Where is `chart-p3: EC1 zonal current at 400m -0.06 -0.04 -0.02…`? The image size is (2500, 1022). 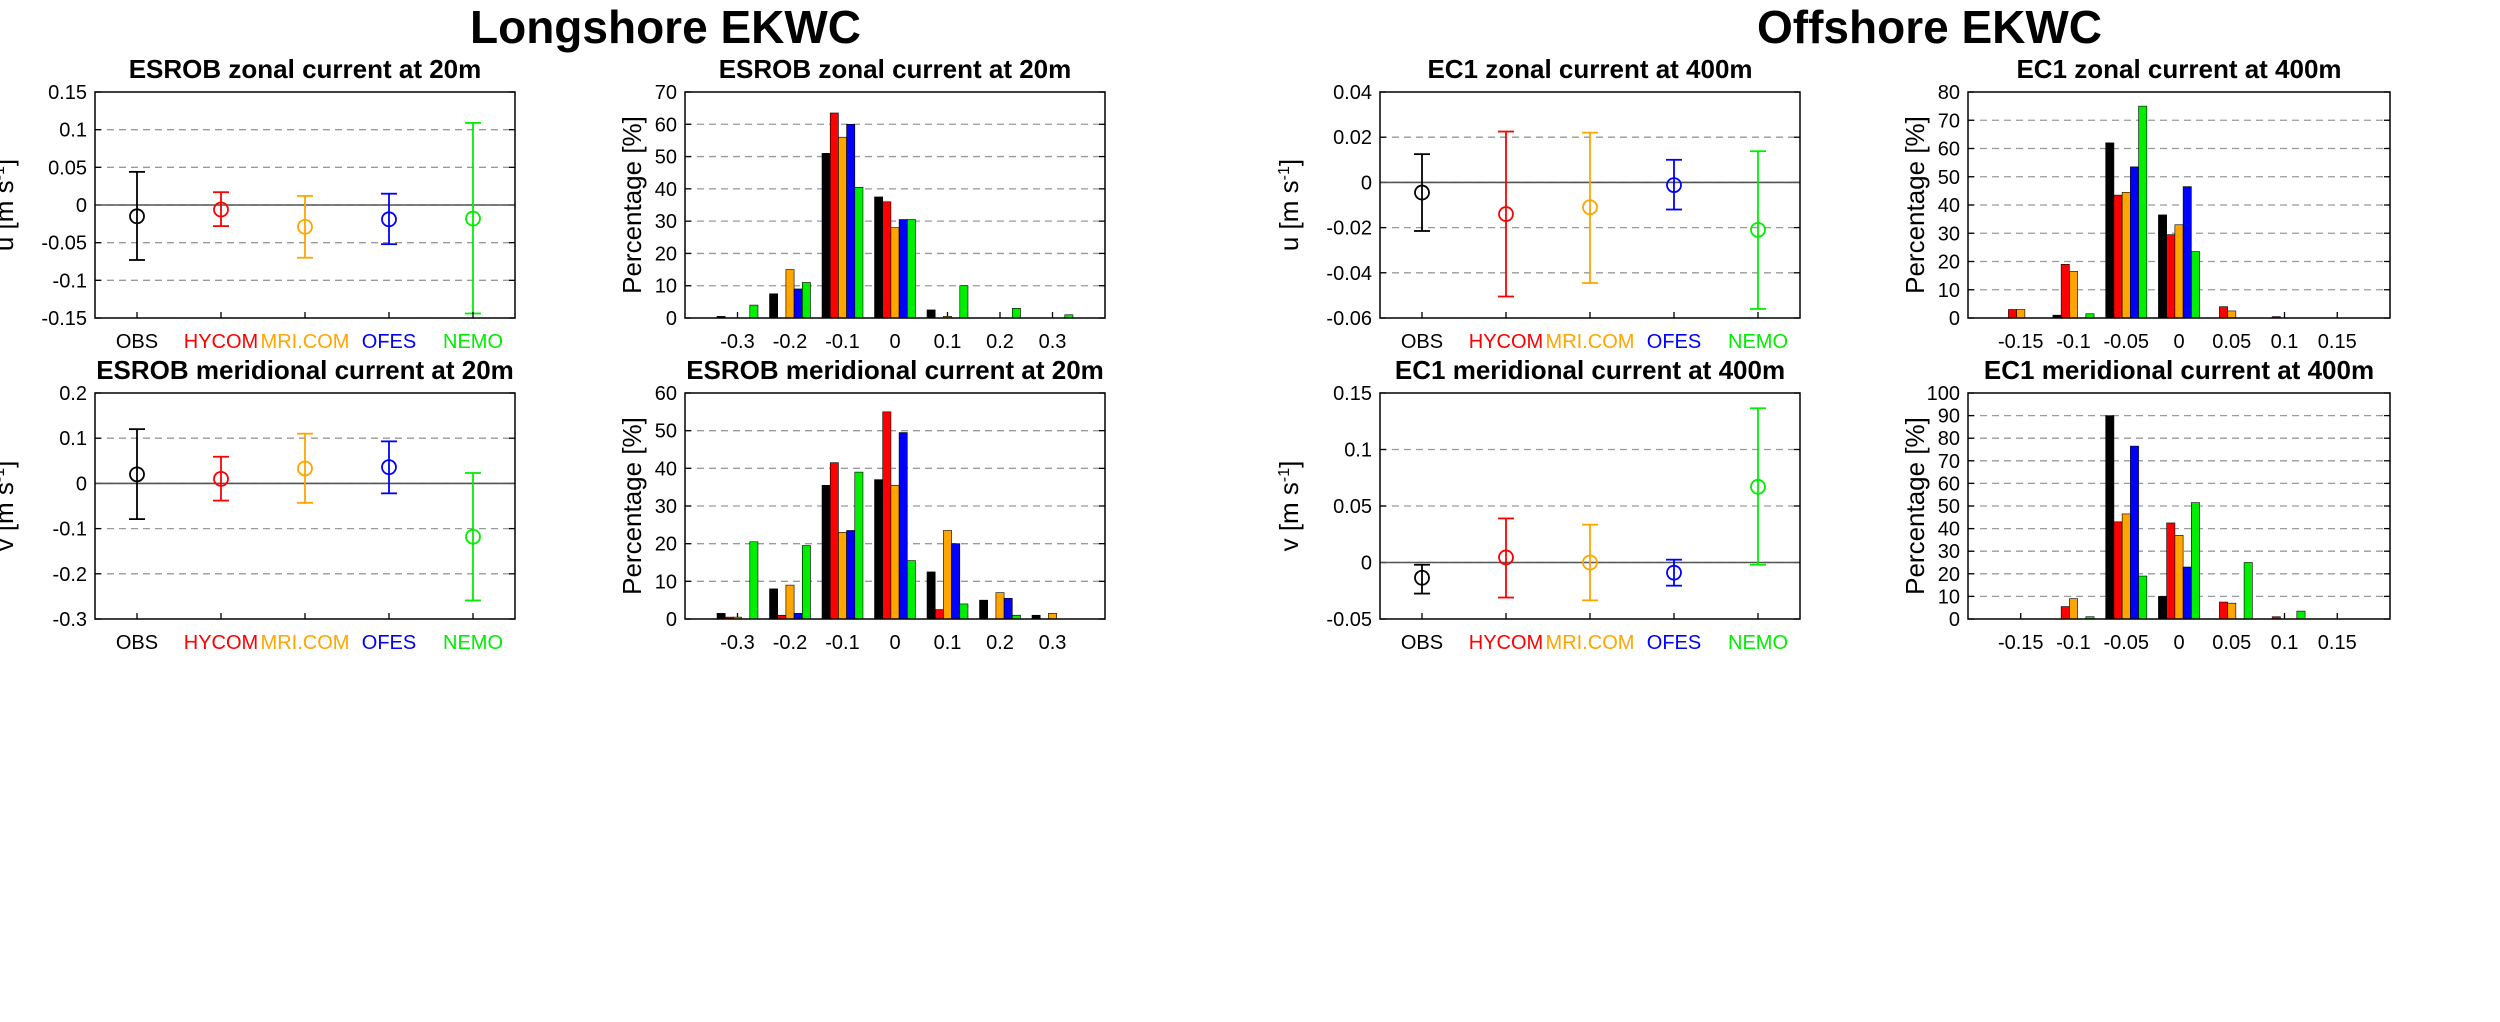 chart-p3: EC1 zonal current at 400m -0.06 -0.04 -0.02… is located at coordinates (1537, 203).